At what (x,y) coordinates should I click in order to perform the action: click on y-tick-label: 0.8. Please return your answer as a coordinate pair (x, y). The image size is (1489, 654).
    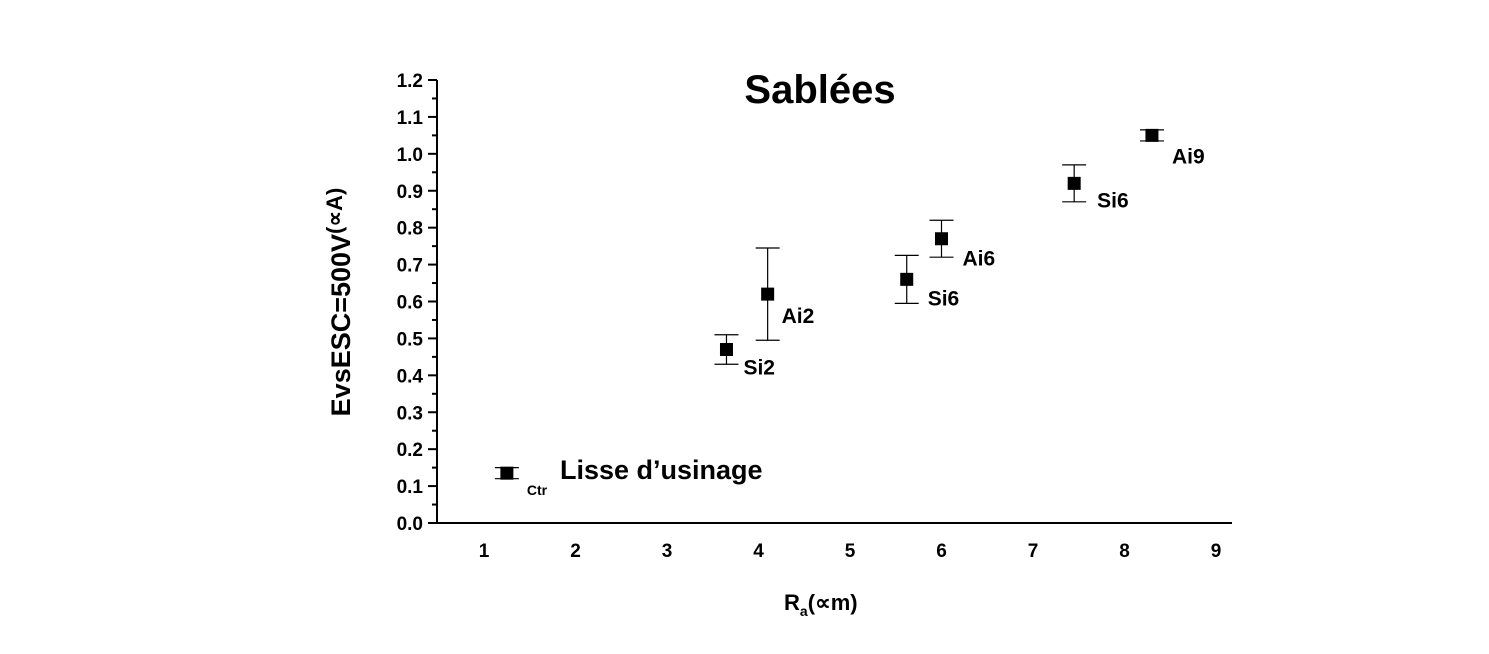
    Looking at the image, I should click on (410, 229).